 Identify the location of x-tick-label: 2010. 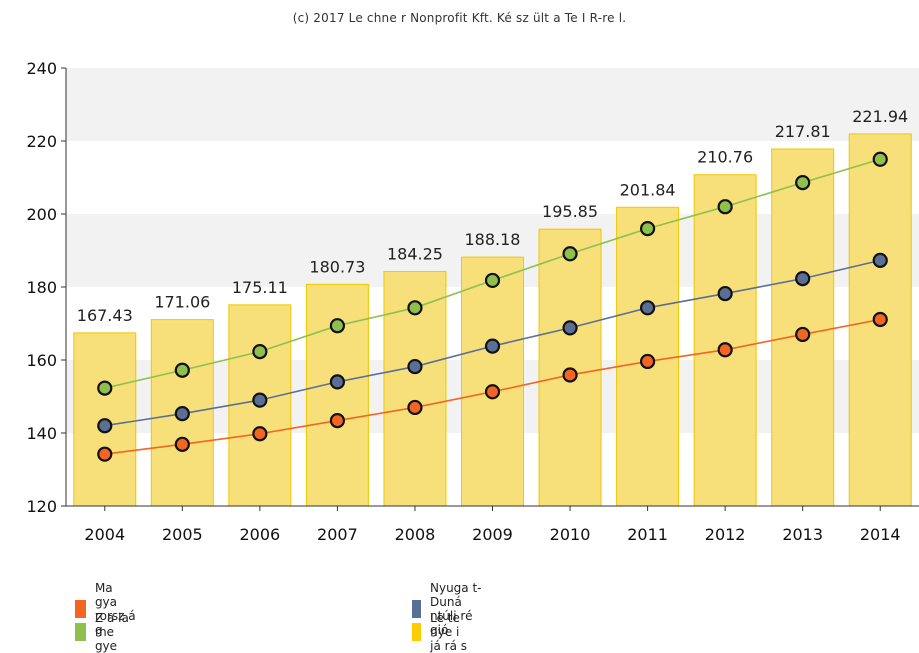
(570, 534).